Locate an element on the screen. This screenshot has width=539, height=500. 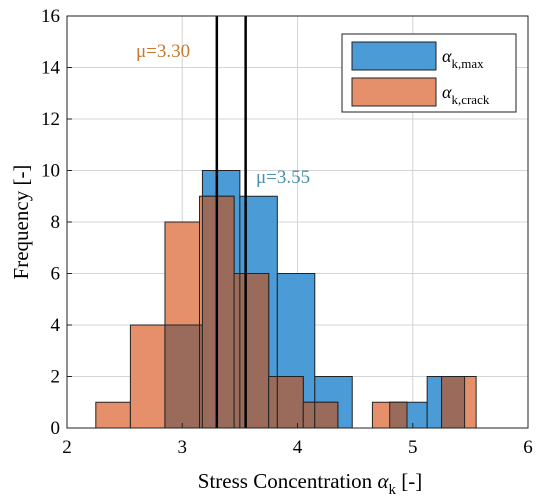
x-tick-label: 2 is located at coordinates (67, 447).